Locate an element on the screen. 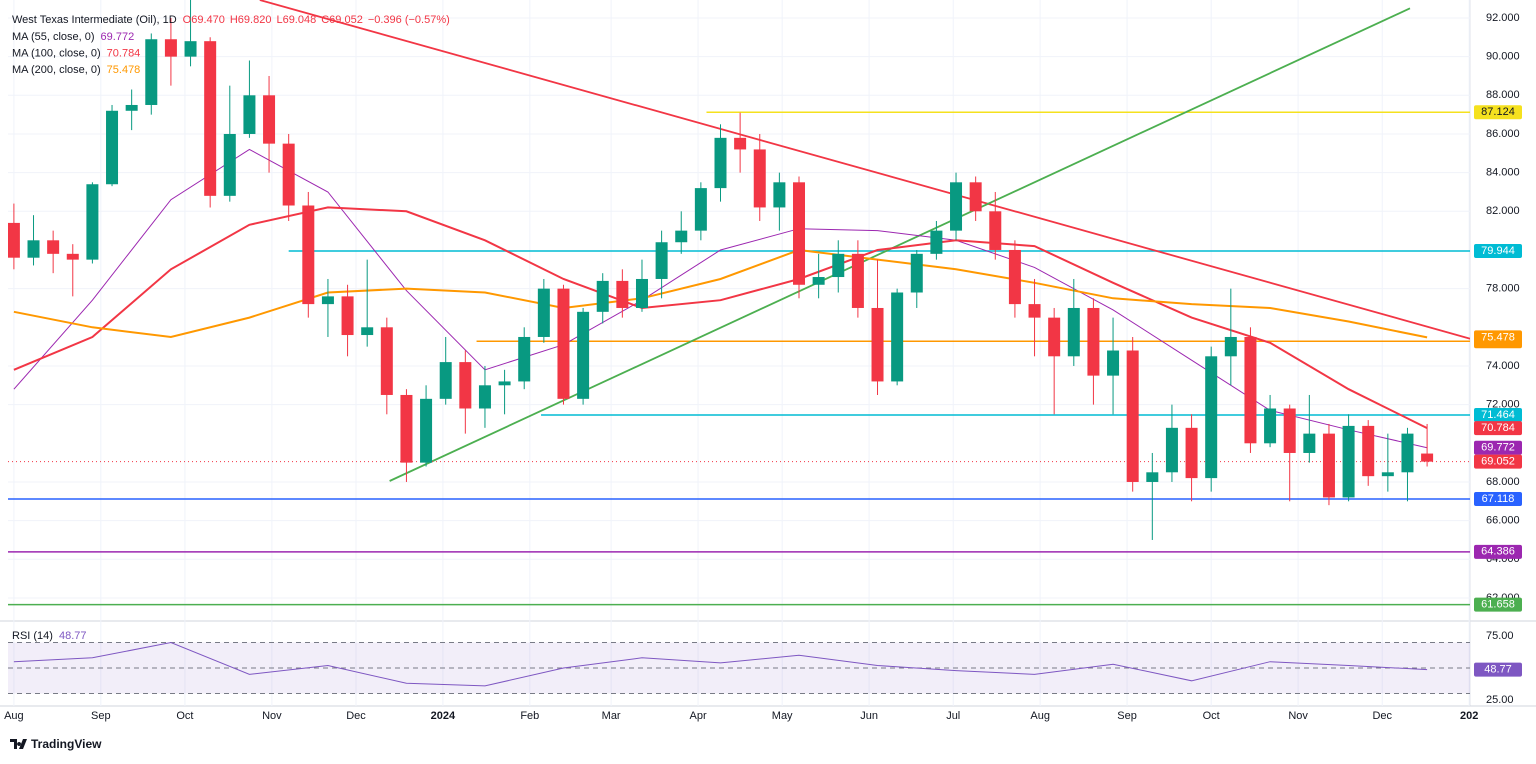  ma-legend-name: MA (200, close, 0) is located at coordinates (56, 70).